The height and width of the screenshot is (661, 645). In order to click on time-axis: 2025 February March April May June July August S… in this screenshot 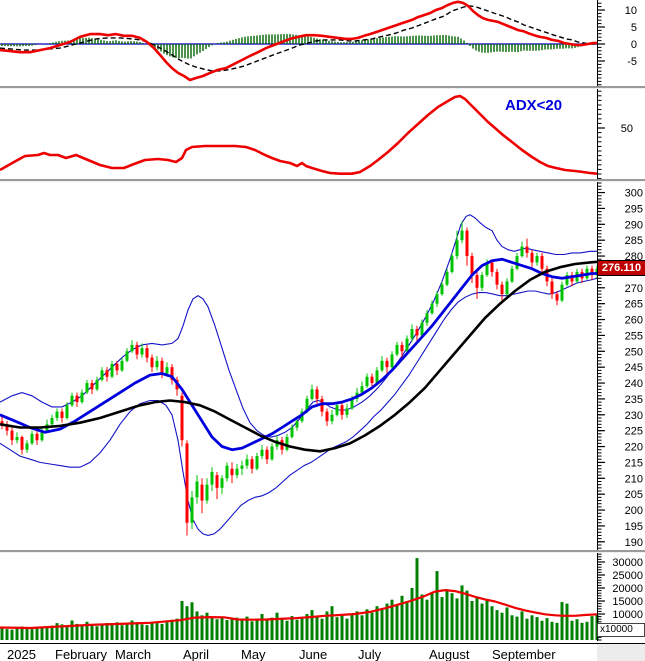, I will do `click(322, 652)`.